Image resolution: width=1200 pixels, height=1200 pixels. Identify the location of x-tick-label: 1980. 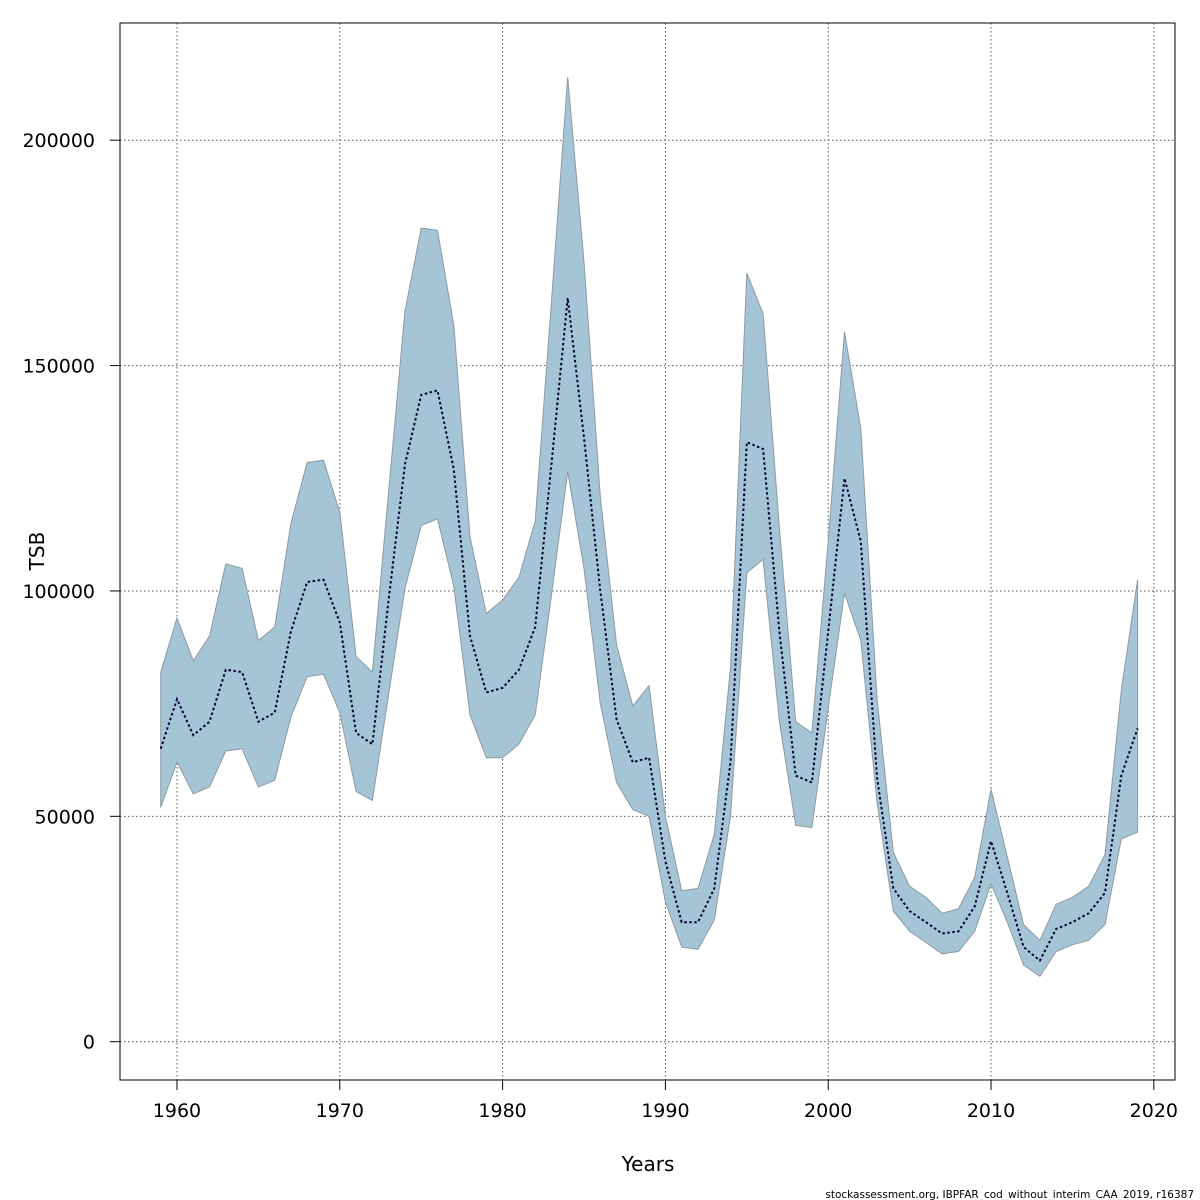
(502, 1111).